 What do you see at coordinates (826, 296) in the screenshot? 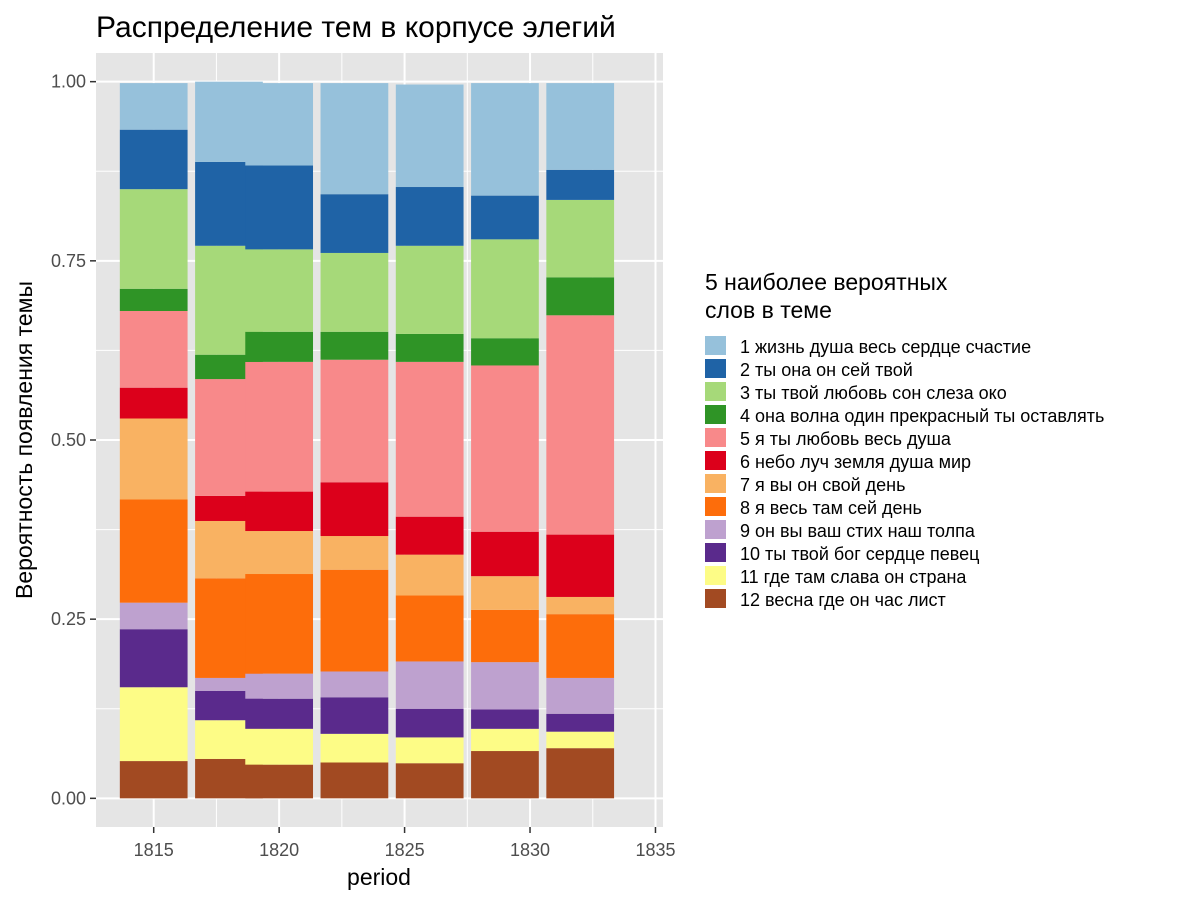
I see `legend-title: 5 наиболее вероятных слов в теме` at bounding box center [826, 296].